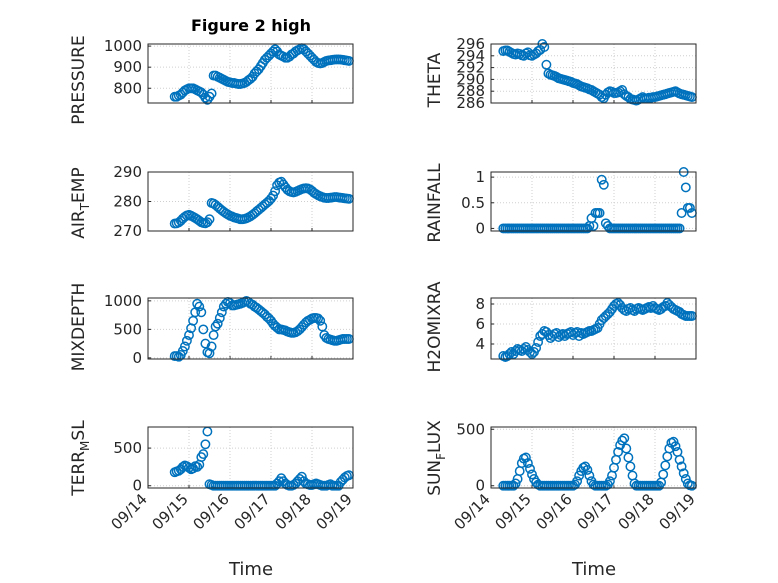  Describe the element at coordinates (250, 569) in the screenshot. I see `x-axis-label-left: Time` at that location.